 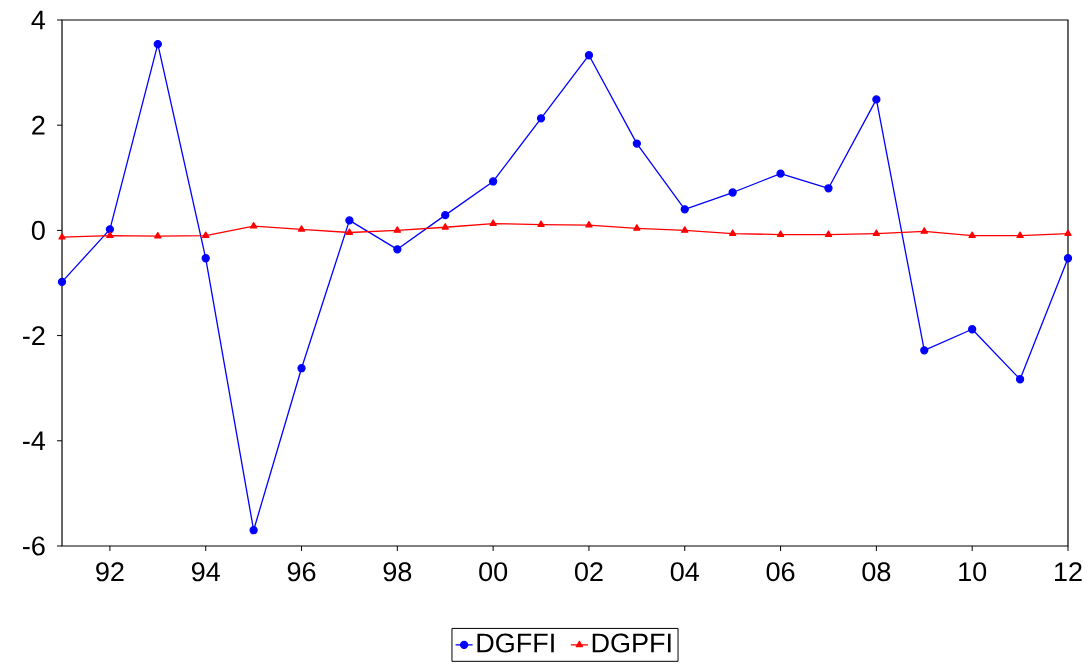 What do you see at coordinates (38, 230) in the screenshot?
I see `y-tick-label: 0` at bounding box center [38, 230].